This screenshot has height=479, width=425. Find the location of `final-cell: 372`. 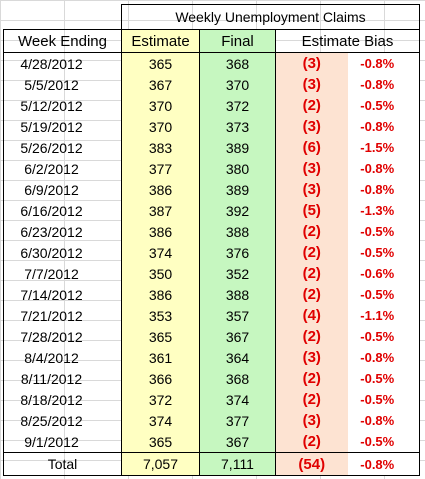

final-cell: 372 is located at coordinates (237, 105).